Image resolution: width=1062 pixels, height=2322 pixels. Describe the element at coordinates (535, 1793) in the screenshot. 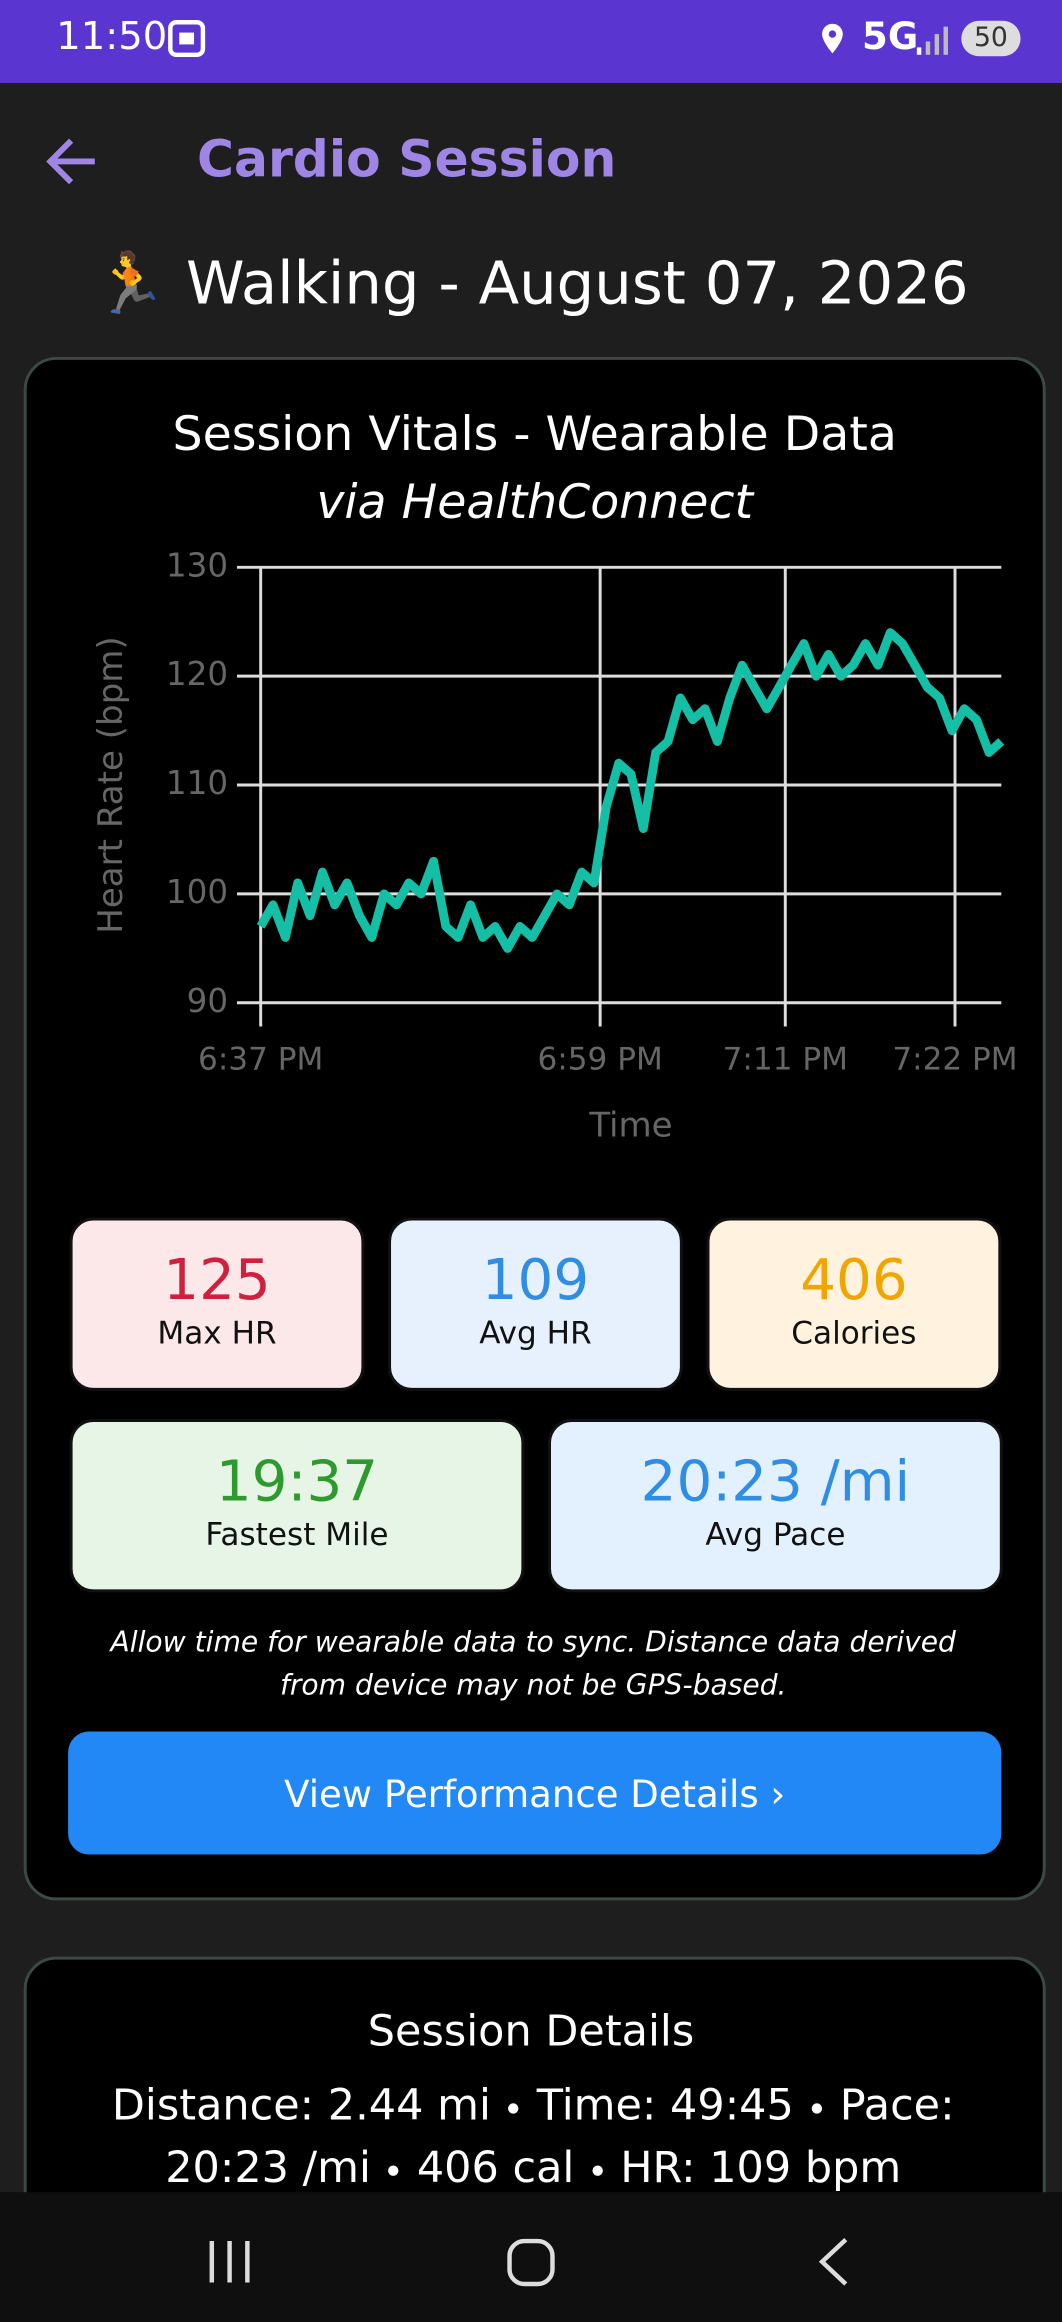

I see `performance-button: View Performance Details ›` at that location.